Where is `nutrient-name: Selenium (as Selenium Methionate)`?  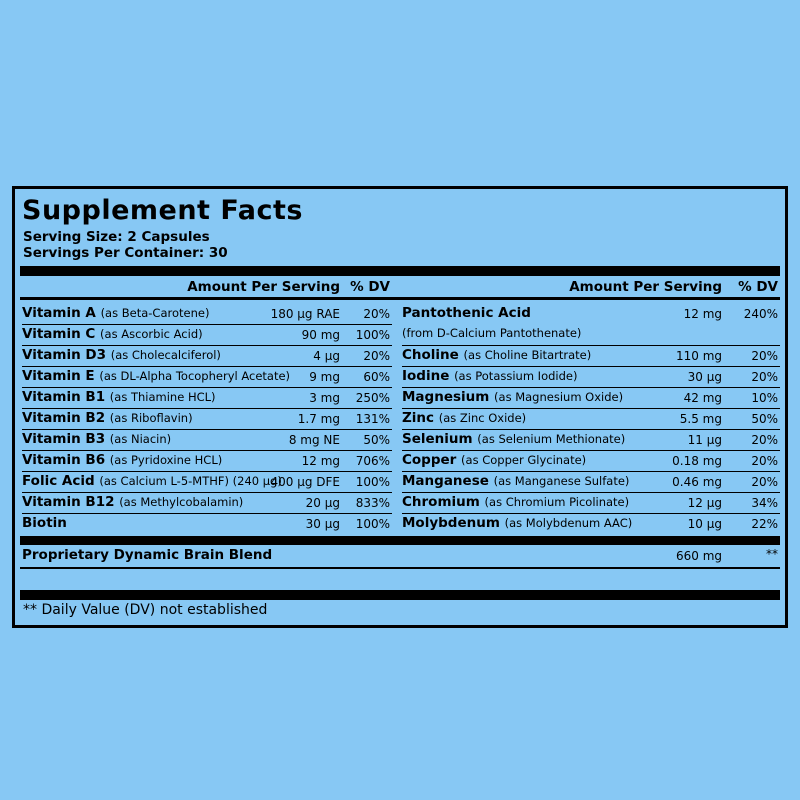 nutrient-name: Selenium (as Selenium Methionate) is located at coordinates (514, 439).